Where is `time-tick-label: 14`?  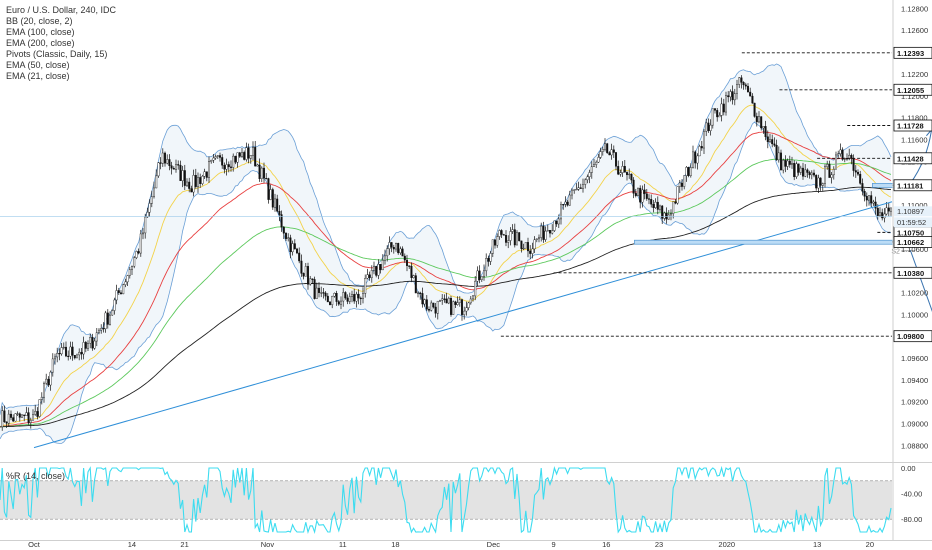 time-tick-label: 14 is located at coordinates (132, 544).